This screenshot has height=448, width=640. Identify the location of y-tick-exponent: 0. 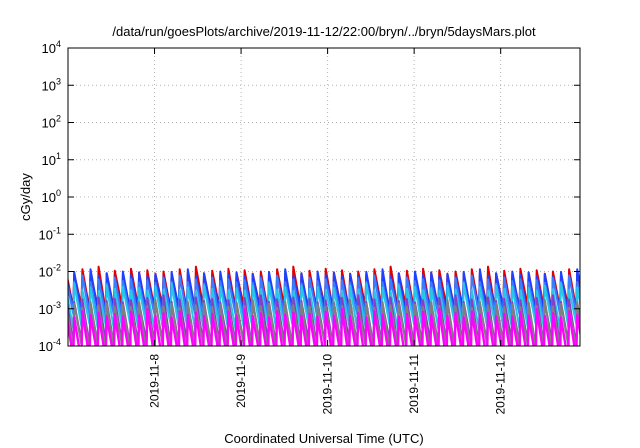
(58, 193).